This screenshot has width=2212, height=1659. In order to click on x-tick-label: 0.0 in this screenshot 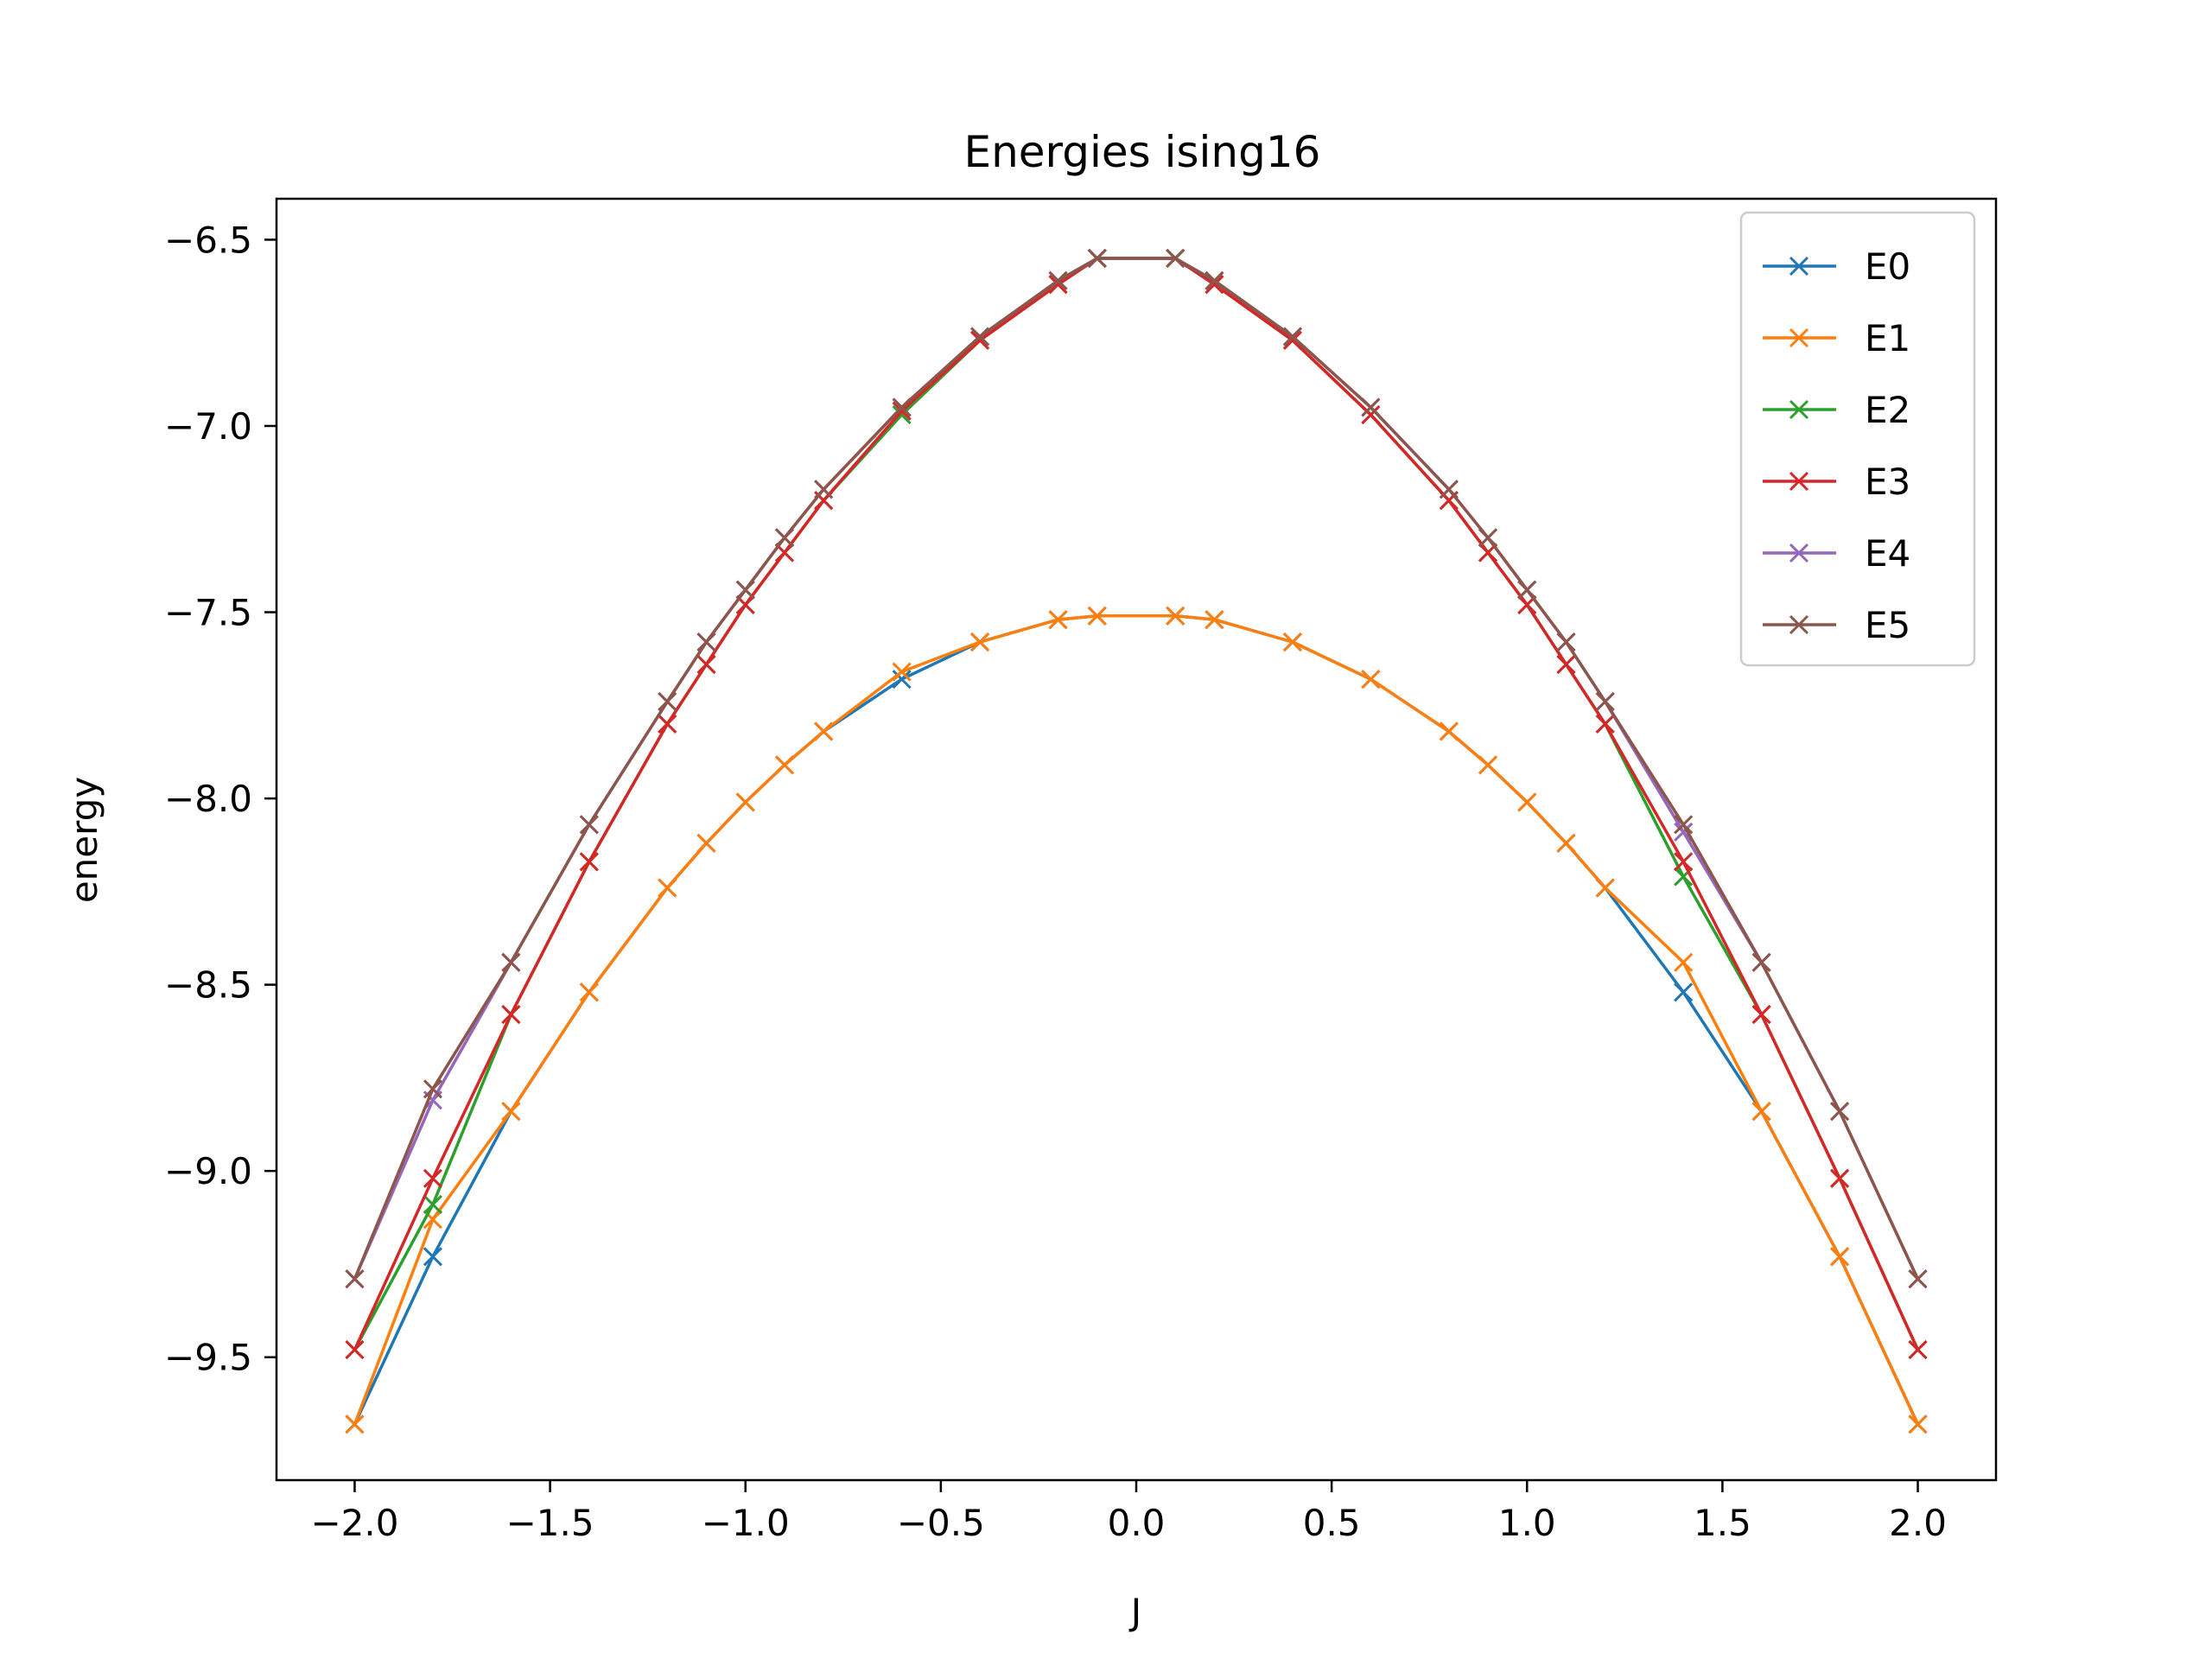, I will do `click(1137, 1523)`.